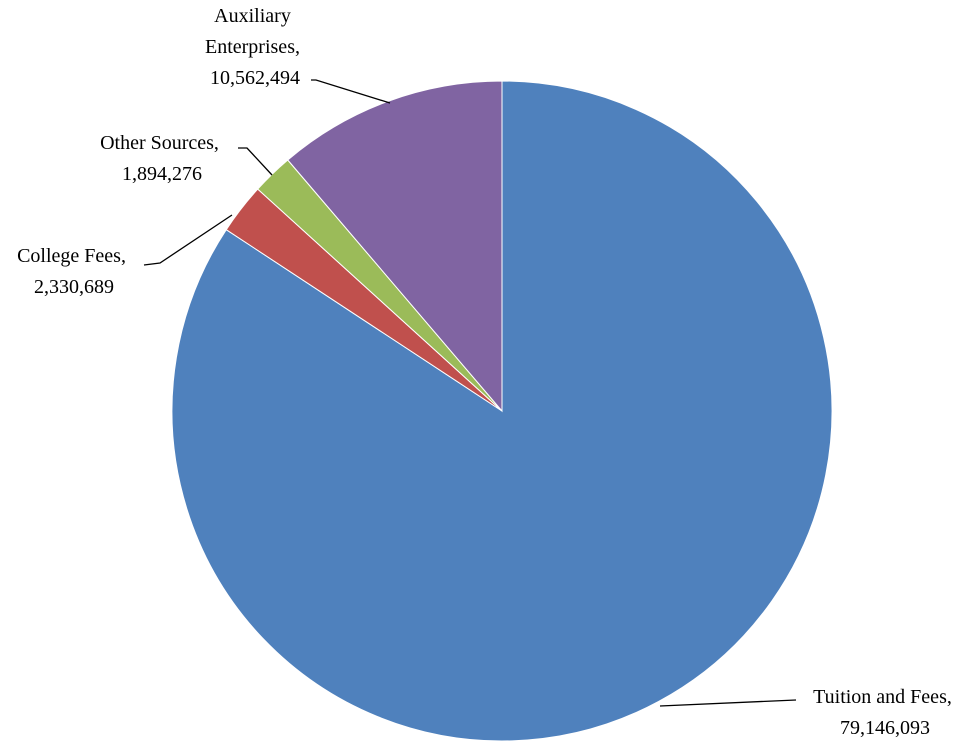 The width and height of the screenshot is (974, 742). I want to click on leader-line-other-sources, so click(255, 161).